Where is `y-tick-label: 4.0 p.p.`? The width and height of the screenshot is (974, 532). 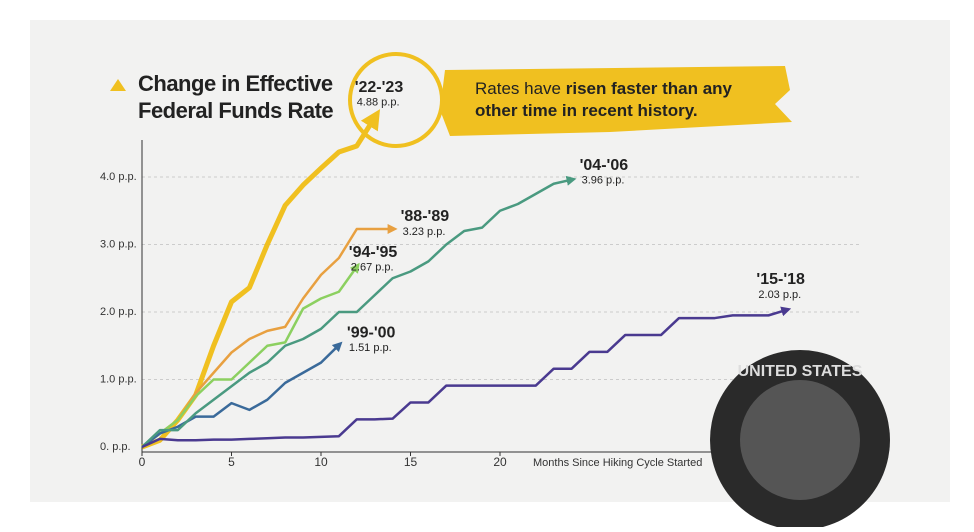
y-tick-label: 4.0 p.p. is located at coordinates (118, 177).